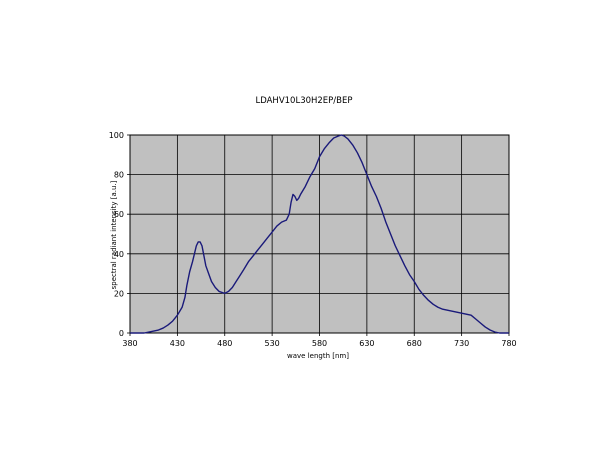 The image size is (613, 464). I want to click on y-tick-label: 80, so click(119, 175).